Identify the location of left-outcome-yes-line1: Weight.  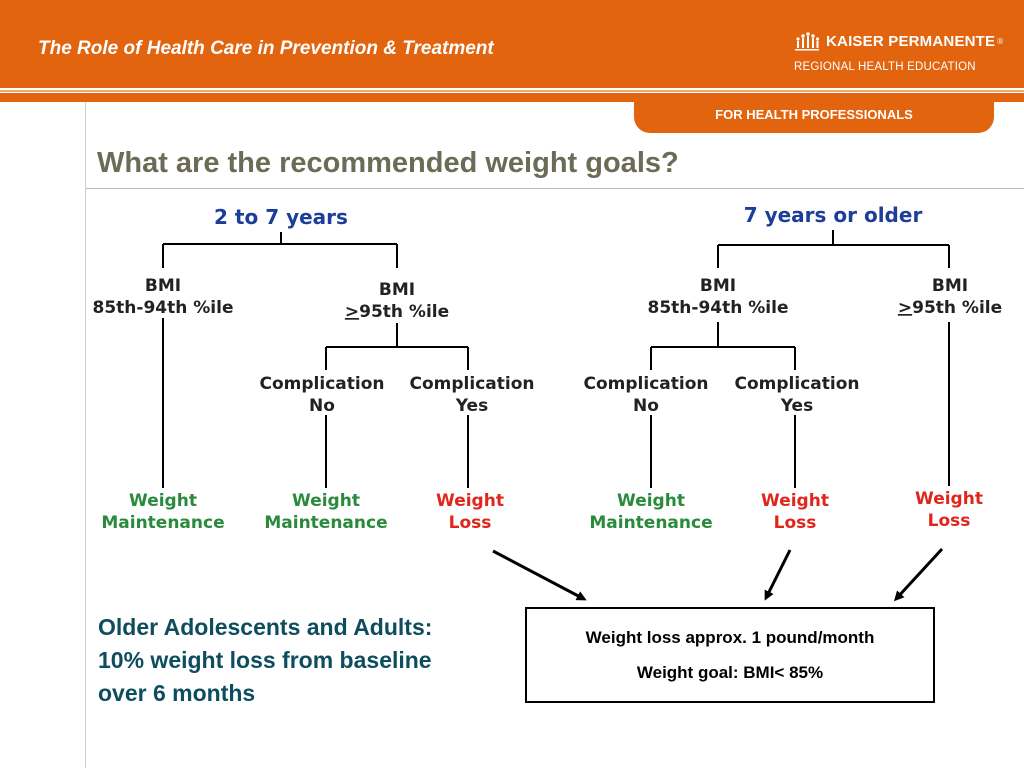
(470, 501).